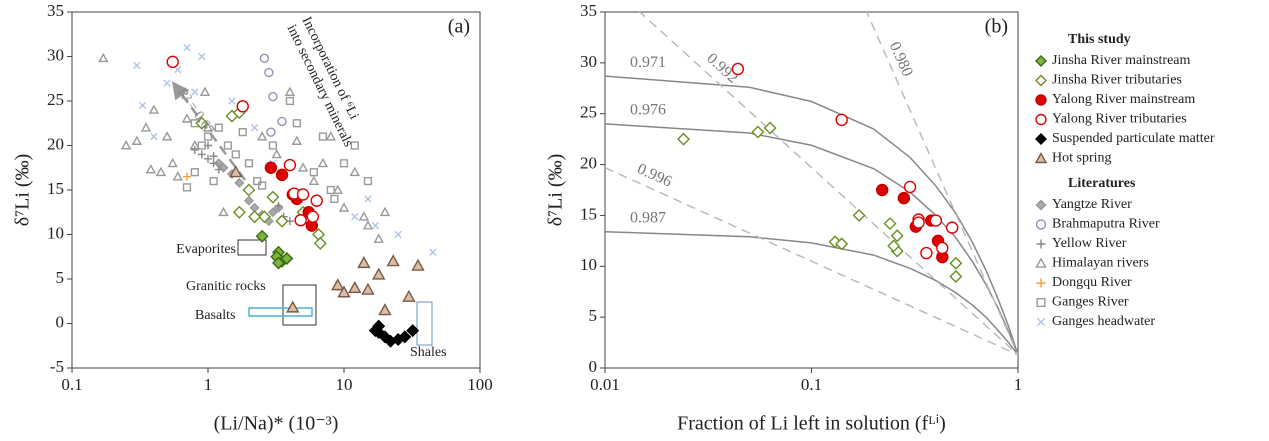 This screenshot has width=1269, height=441. I want to click on y-tick-label: 5, so click(593, 315).